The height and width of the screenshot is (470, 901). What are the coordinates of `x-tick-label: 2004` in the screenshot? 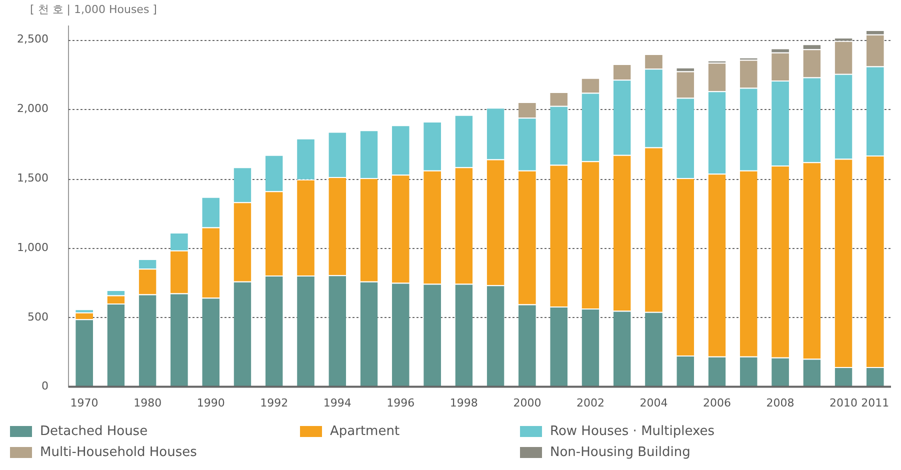 It's located at (654, 403).